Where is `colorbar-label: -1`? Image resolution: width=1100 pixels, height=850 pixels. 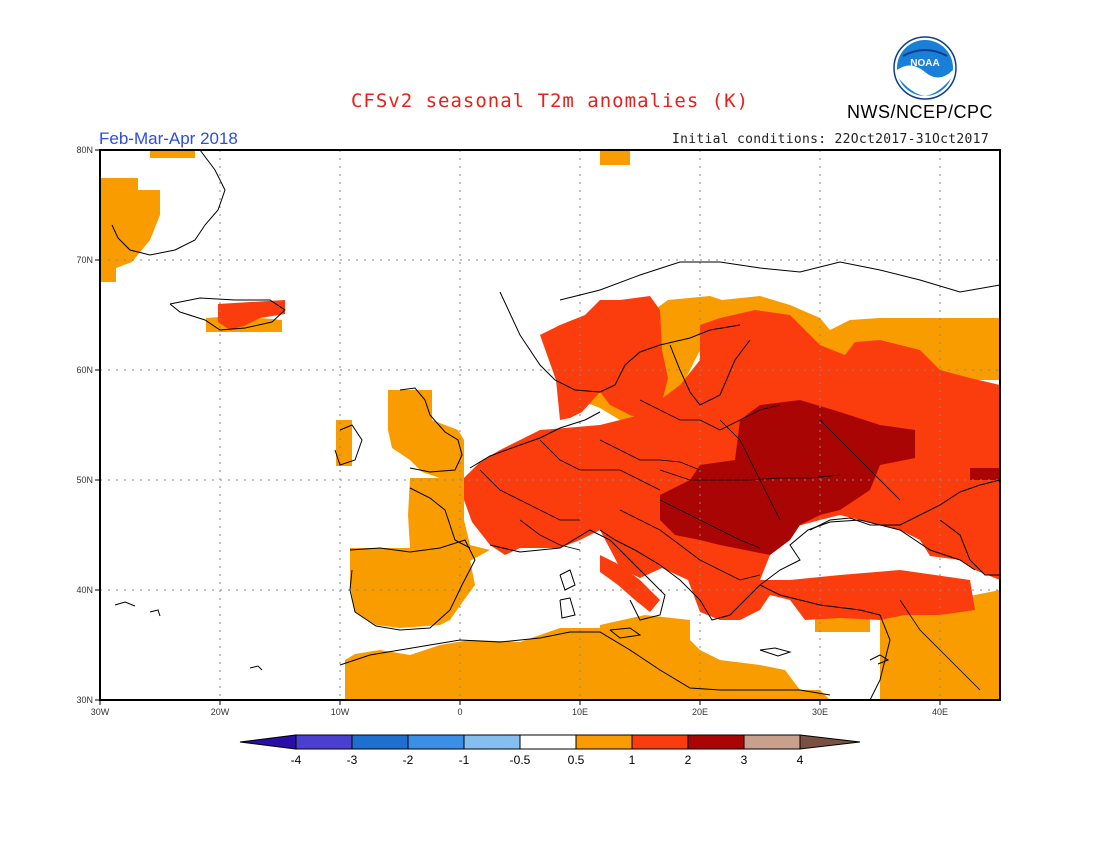
colorbar-label: -1 is located at coordinates (464, 760).